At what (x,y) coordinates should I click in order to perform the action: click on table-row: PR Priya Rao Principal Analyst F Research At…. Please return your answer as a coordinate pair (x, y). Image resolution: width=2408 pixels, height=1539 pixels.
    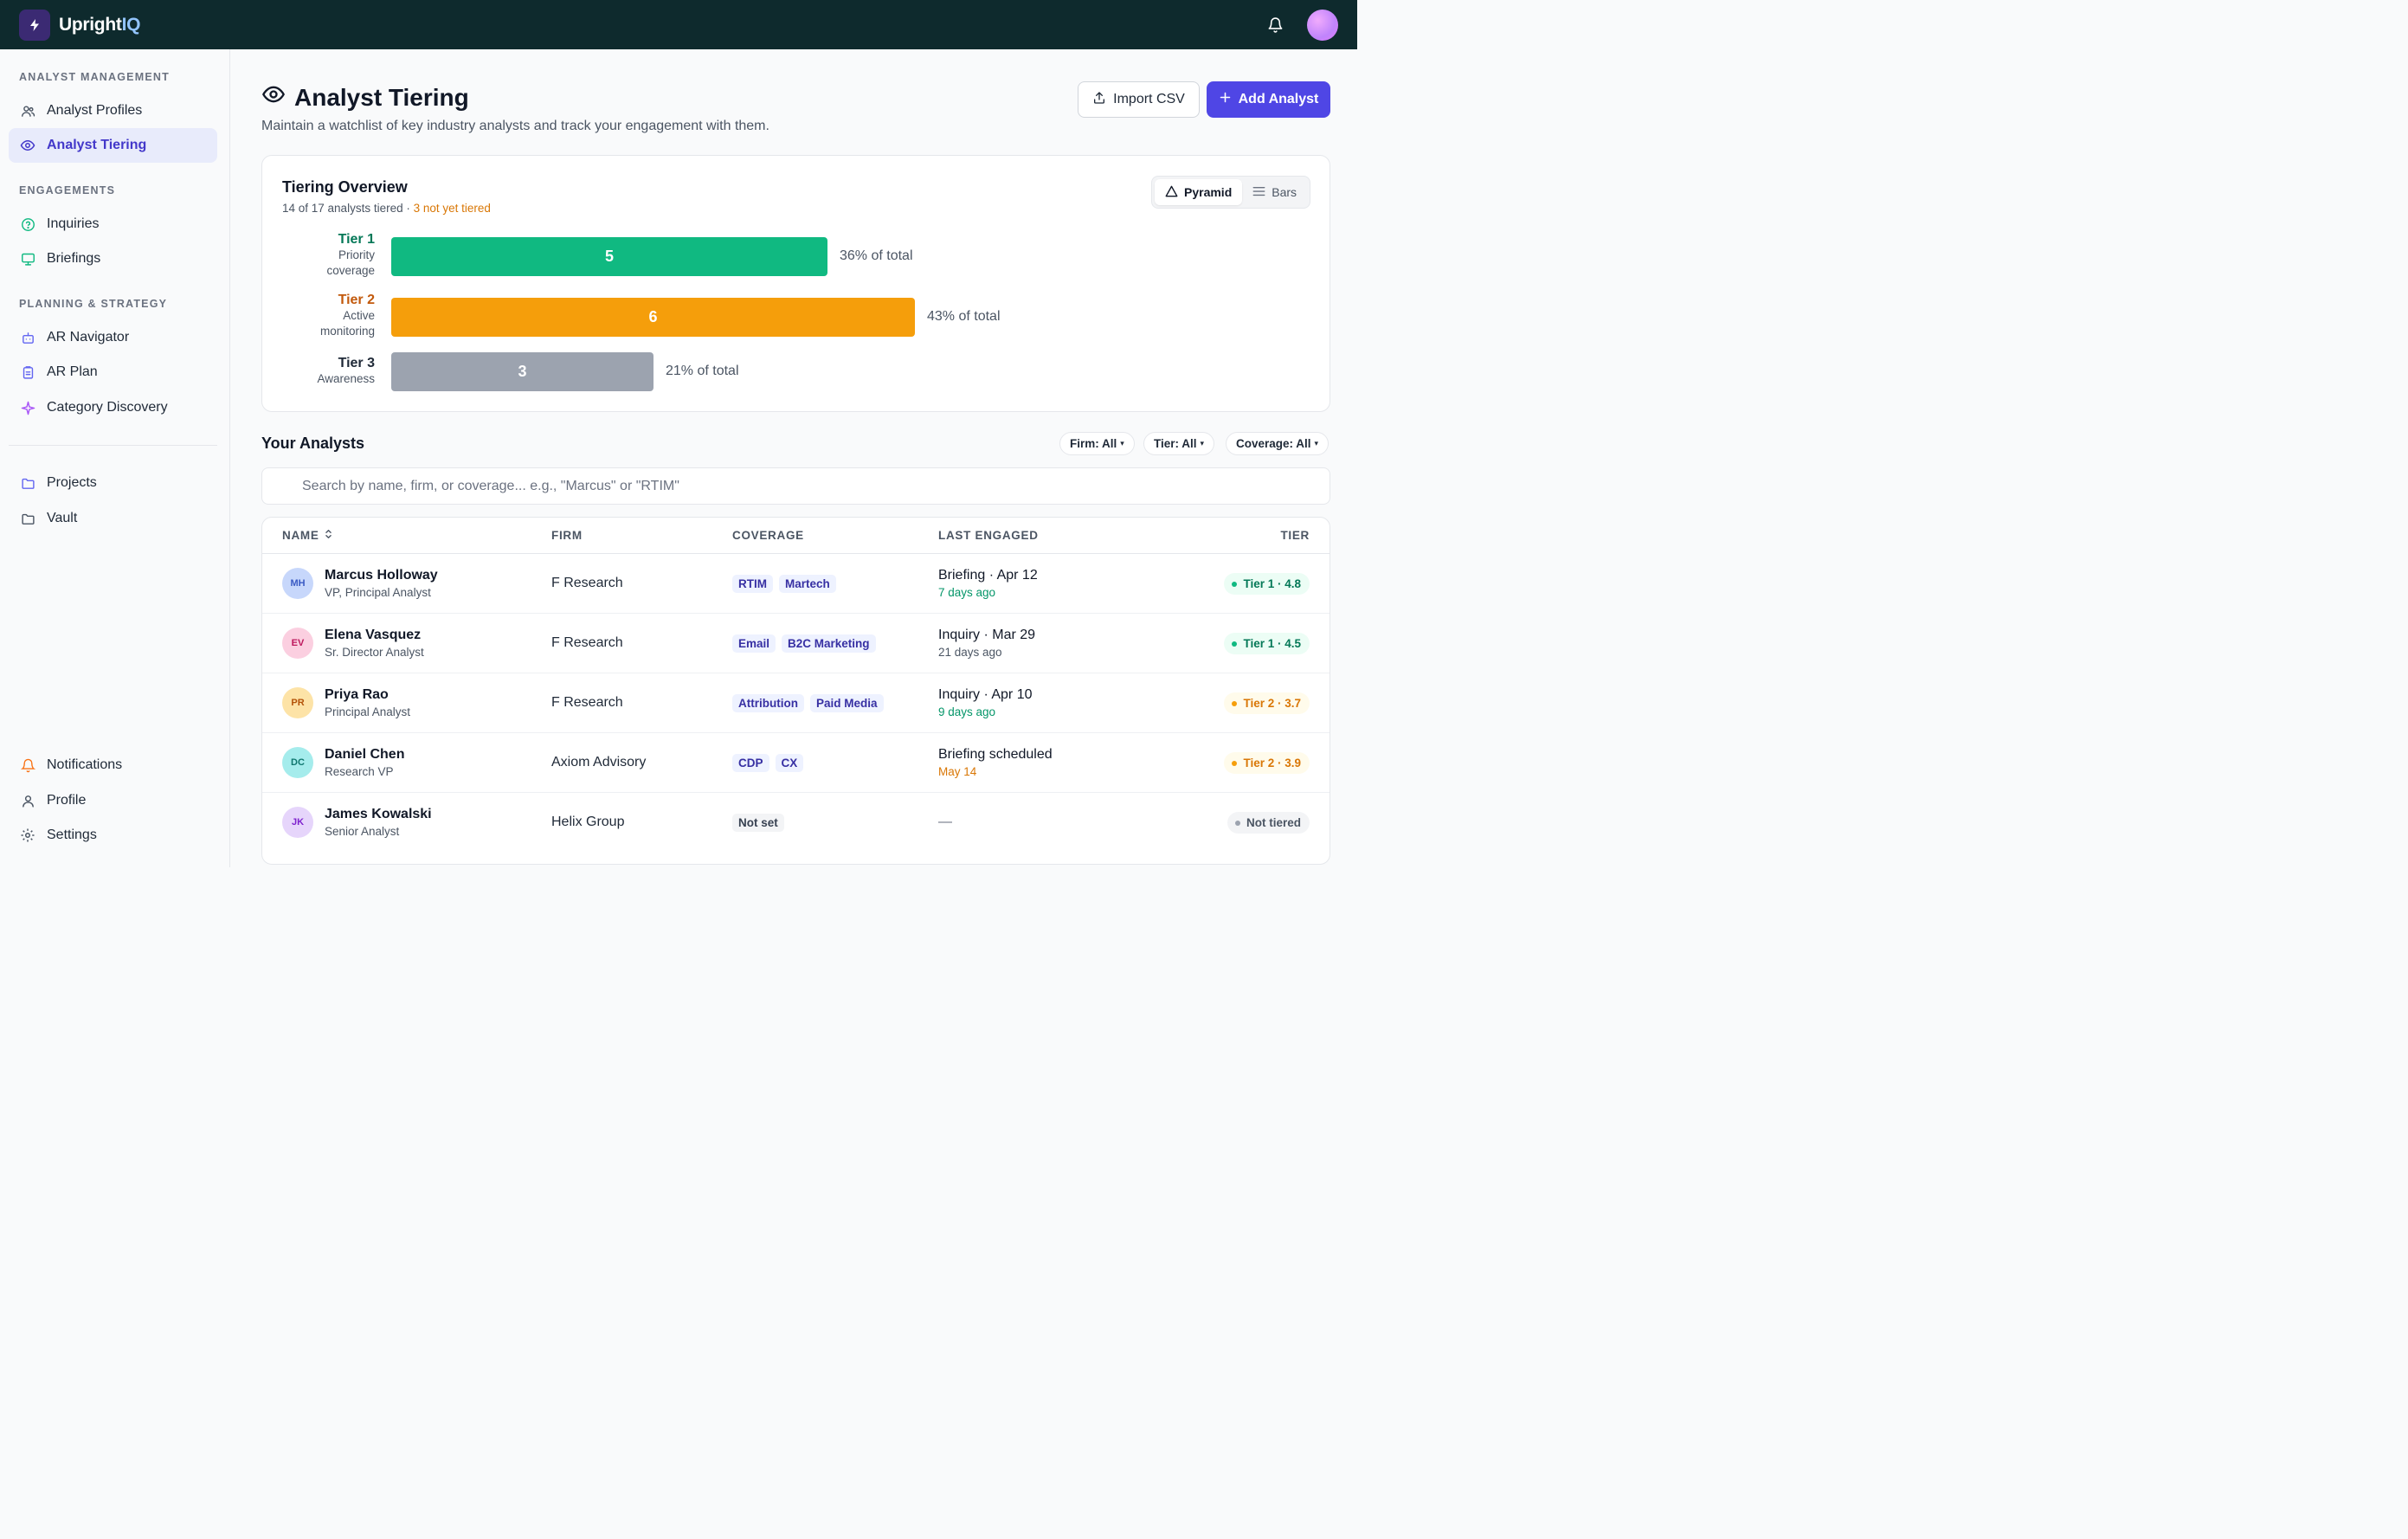
    Looking at the image, I should click on (796, 703).